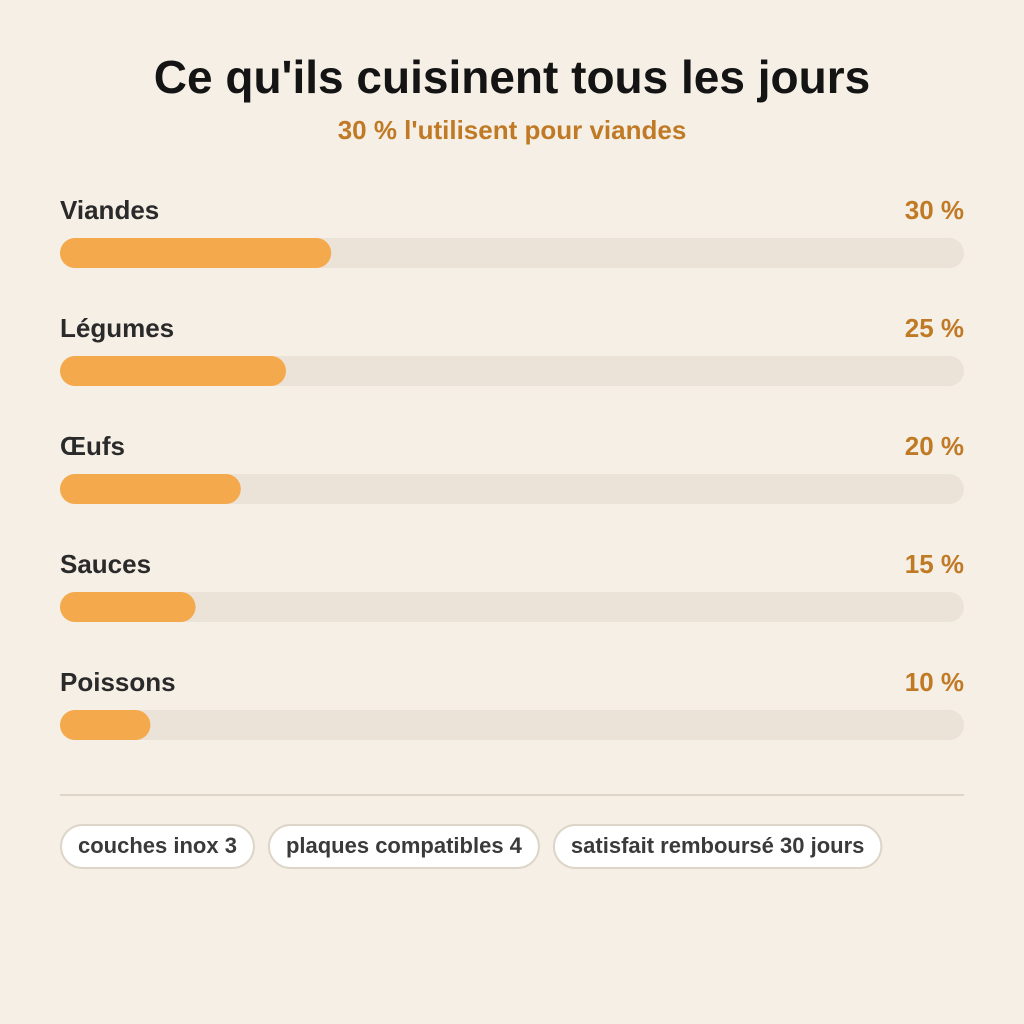 This screenshot has width=1024, height=1024. I want to click on value-label: 25 %, so click(934, 328).